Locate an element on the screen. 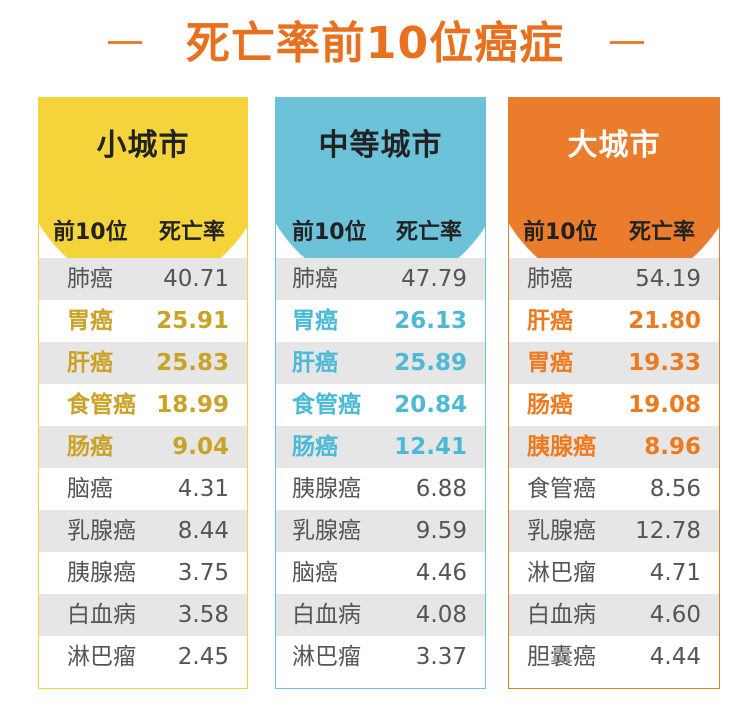  mortality-rate: 4.44 is located at coordinates (675, 657).